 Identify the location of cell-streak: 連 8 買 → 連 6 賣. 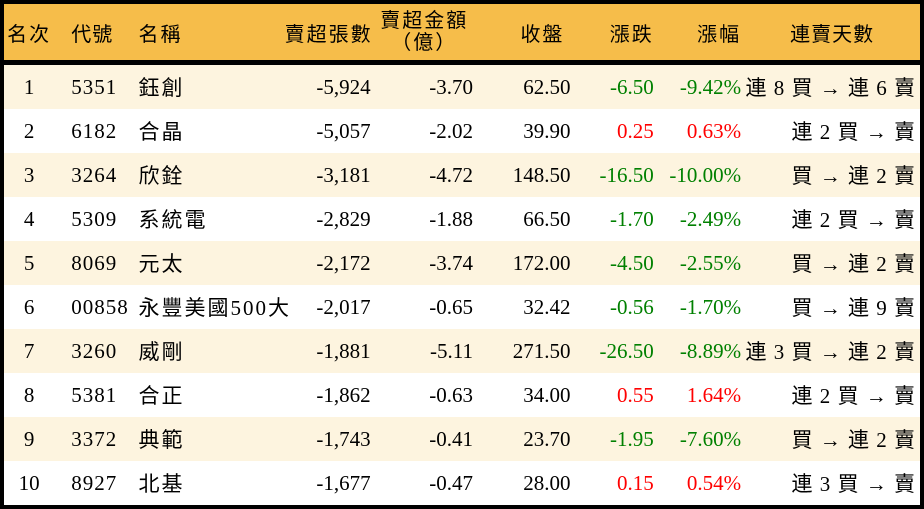
(830, 88).